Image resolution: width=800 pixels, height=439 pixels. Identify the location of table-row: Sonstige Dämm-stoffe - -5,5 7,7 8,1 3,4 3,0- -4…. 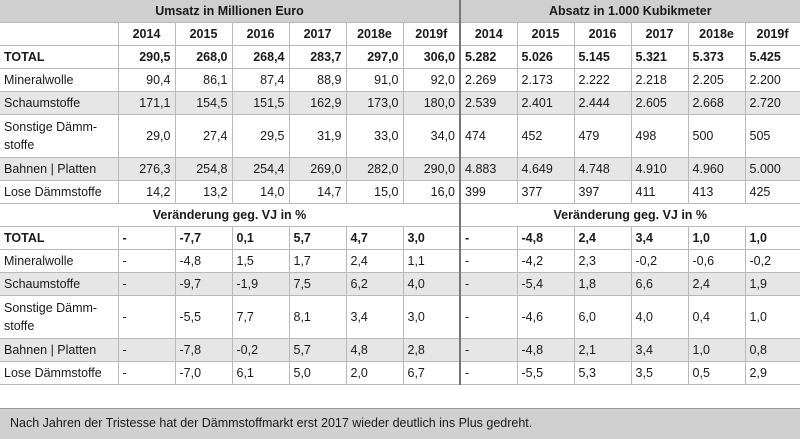
(400, 317).